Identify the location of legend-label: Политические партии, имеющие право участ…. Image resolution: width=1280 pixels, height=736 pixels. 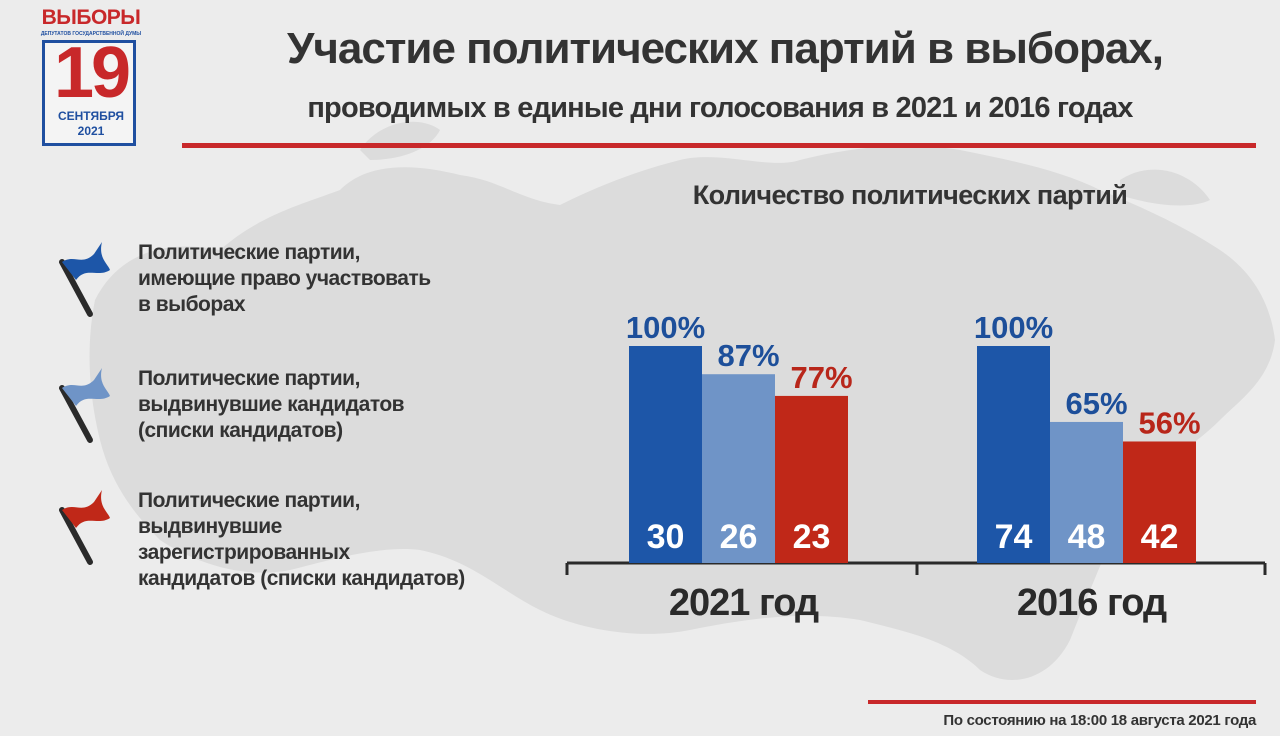
(328, 279).